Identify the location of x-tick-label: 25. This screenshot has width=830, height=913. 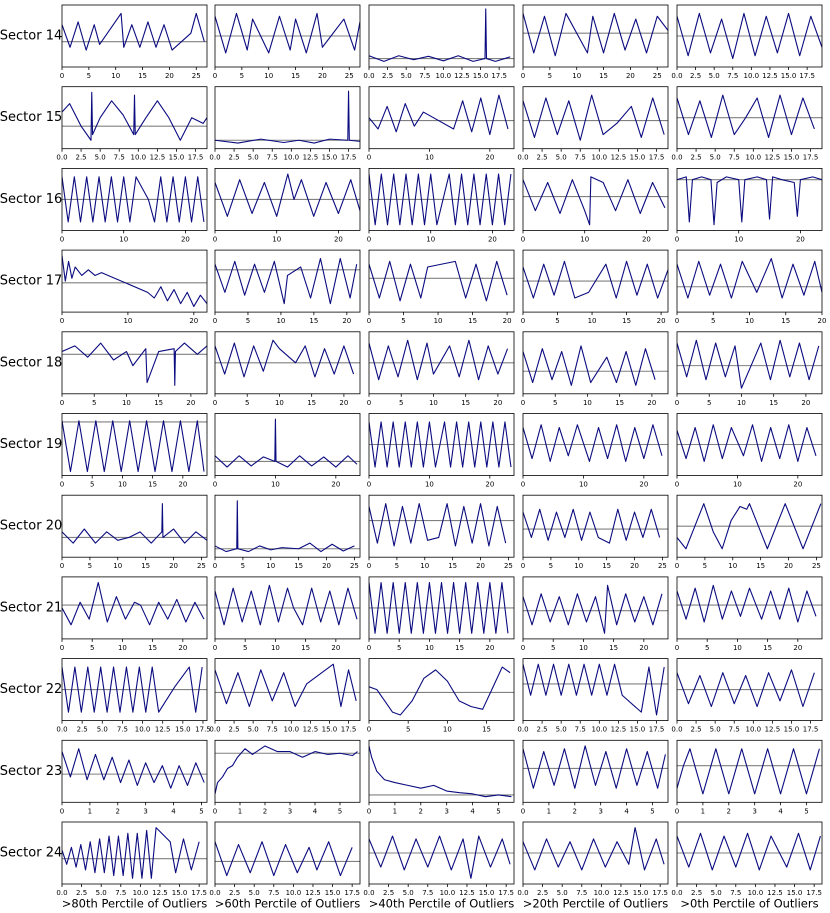
(201, 566).